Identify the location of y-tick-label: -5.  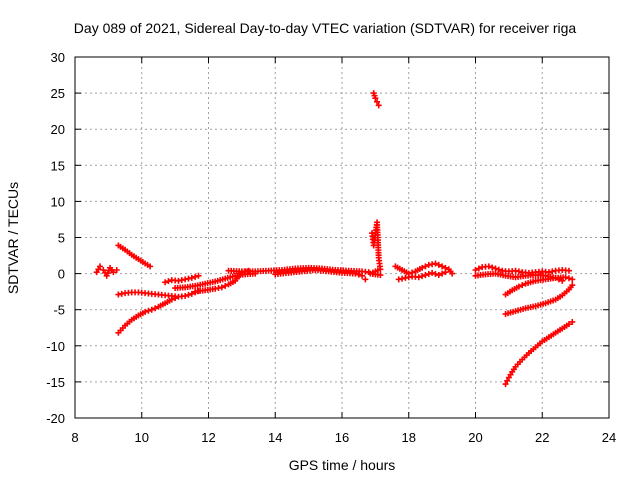
(59, 310).